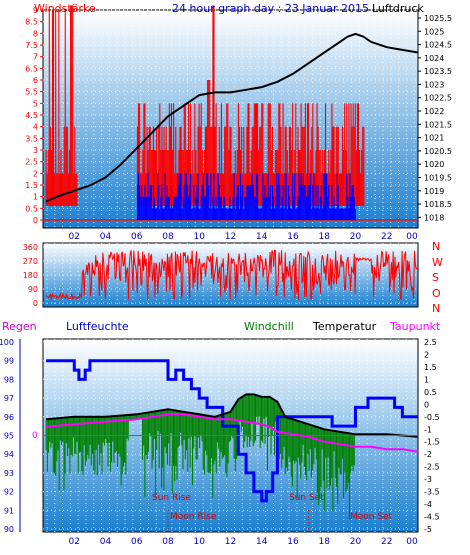 The image size is (470, 555). Describe the element at coordinates (9, 454) in the screenshot. I see `humidity-tick-label: 94` at that location.